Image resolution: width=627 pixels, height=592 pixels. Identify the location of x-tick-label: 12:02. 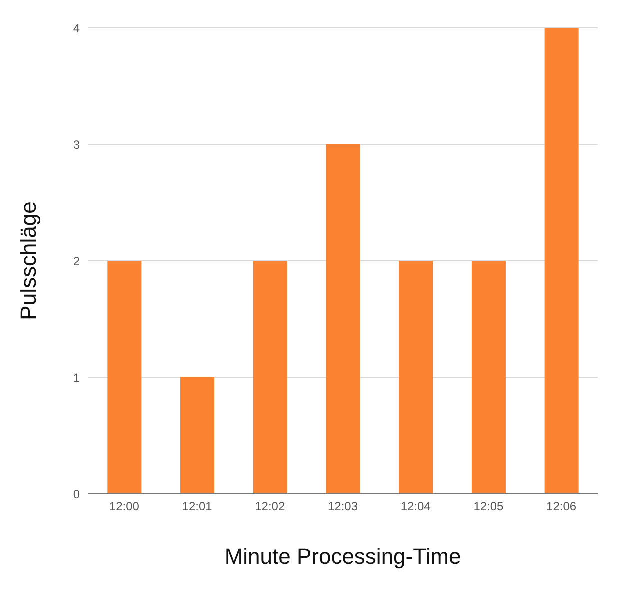
(270, 507).